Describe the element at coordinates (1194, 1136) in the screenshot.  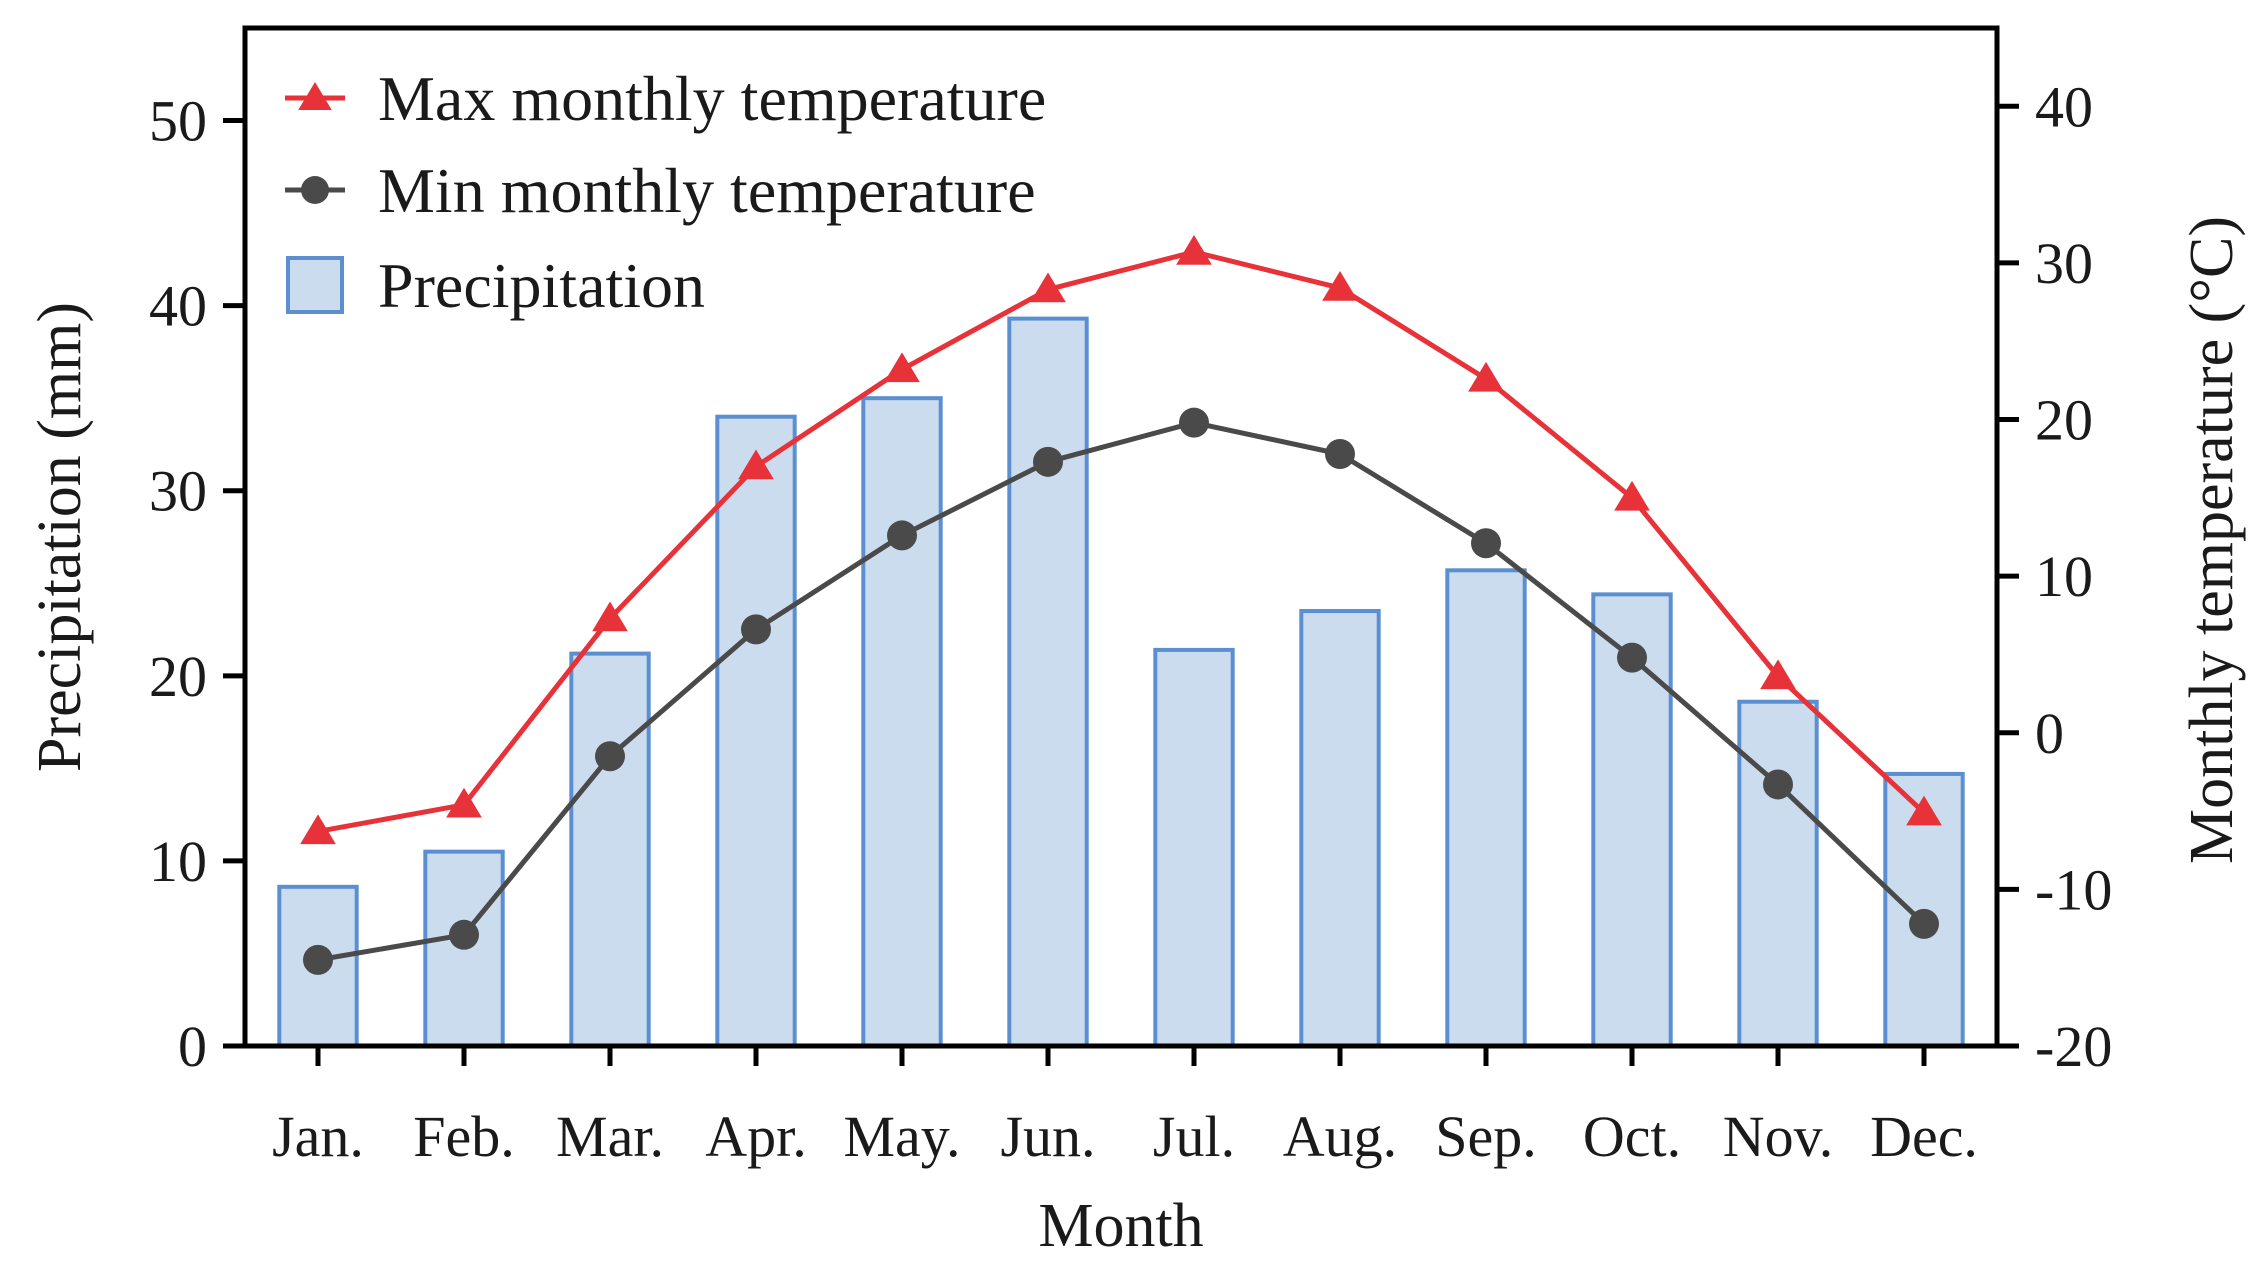
I see `x-tick-label: Jul.` at that location.